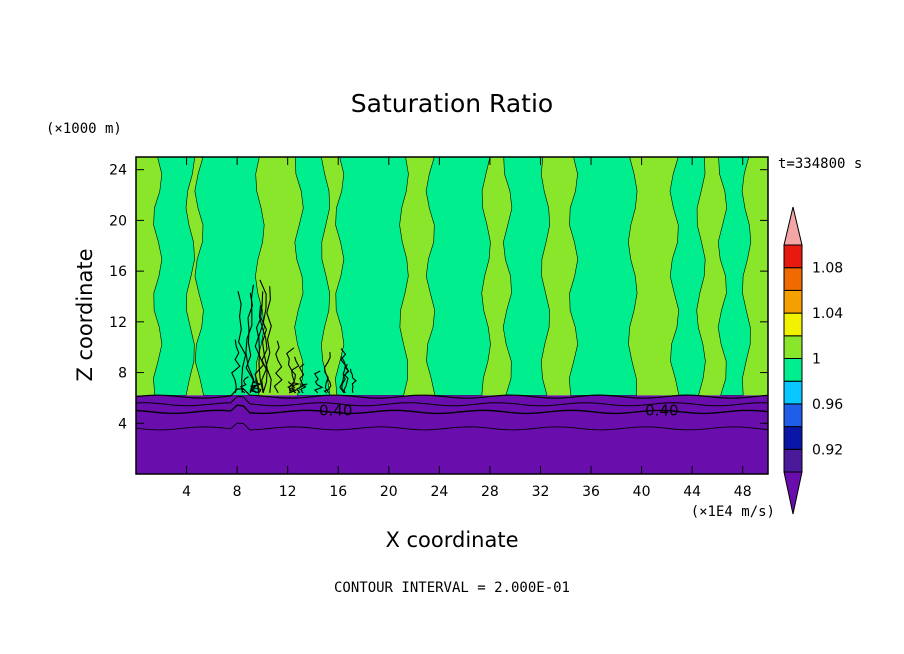 The width and height of the screenshot is (904, 654). Describe the element at coordinates (439, 492) in the screenshot. I see `x-tick-label: 24` at that location.